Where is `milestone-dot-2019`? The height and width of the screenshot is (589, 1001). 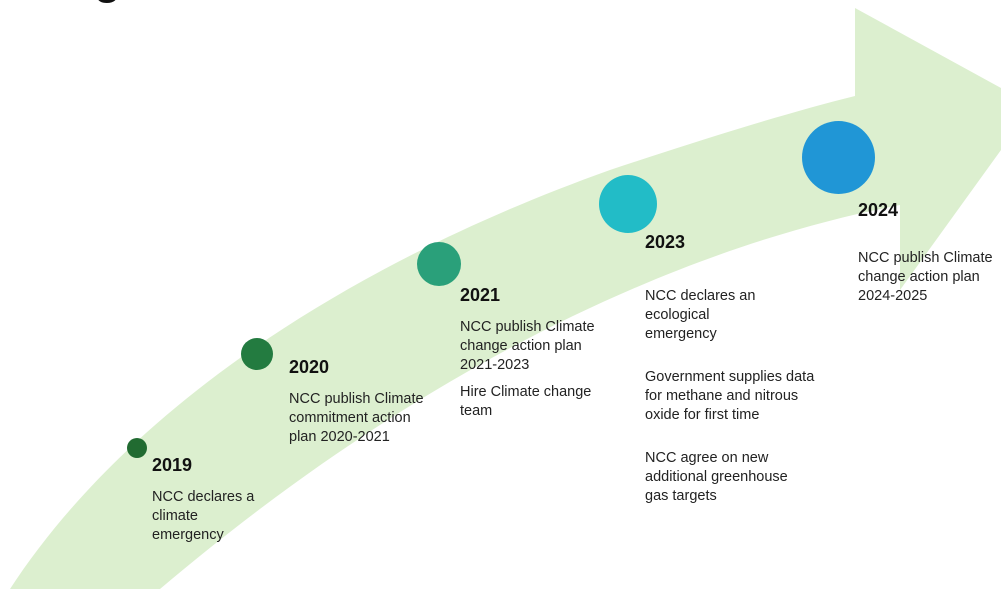
milestone-dot-2019 is located at coordinates (137, 448).